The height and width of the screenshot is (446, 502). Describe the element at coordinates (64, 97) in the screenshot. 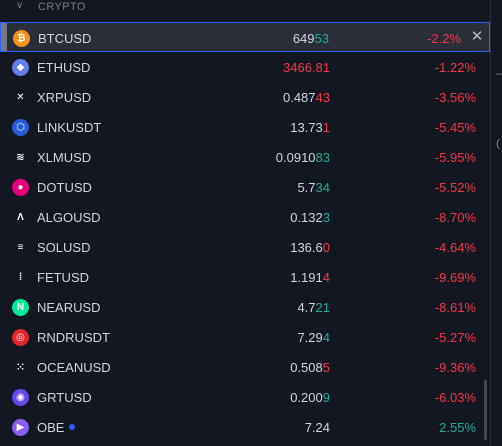

I see `symbol-label: XRPUSD` at that location.